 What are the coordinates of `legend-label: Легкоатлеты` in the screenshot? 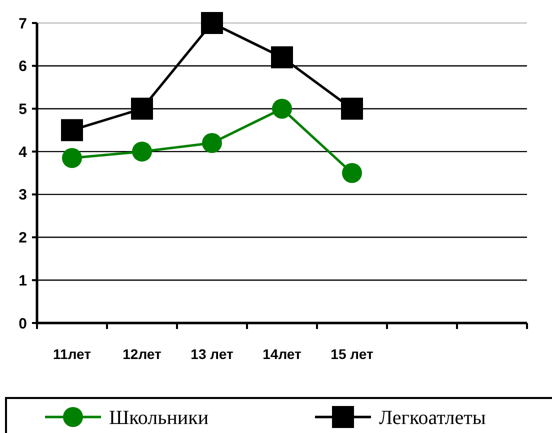 It's located at (432, 418).